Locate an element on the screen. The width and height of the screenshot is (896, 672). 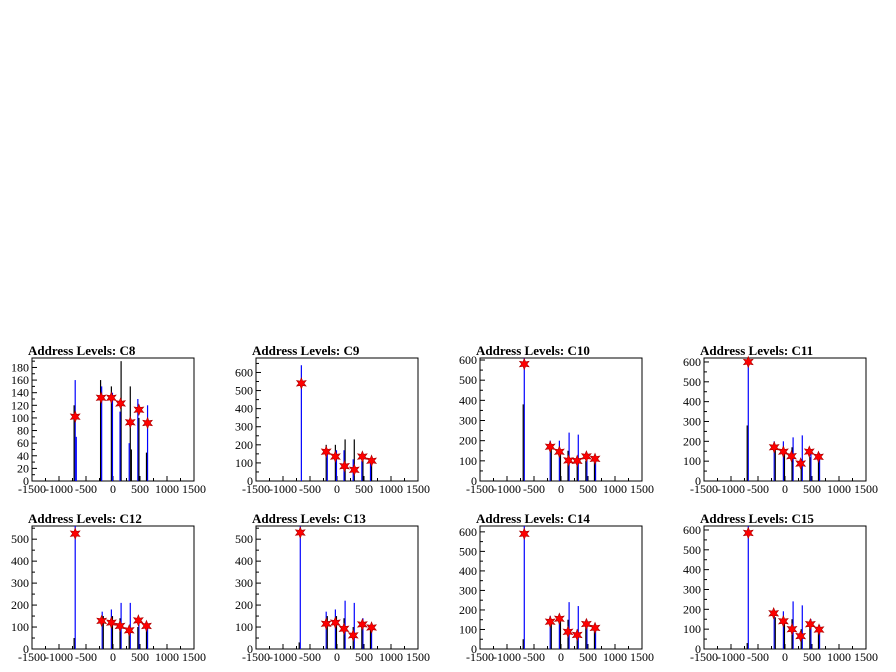
chart-title: Address Levels: C13 is located at coordinates (309, 518).